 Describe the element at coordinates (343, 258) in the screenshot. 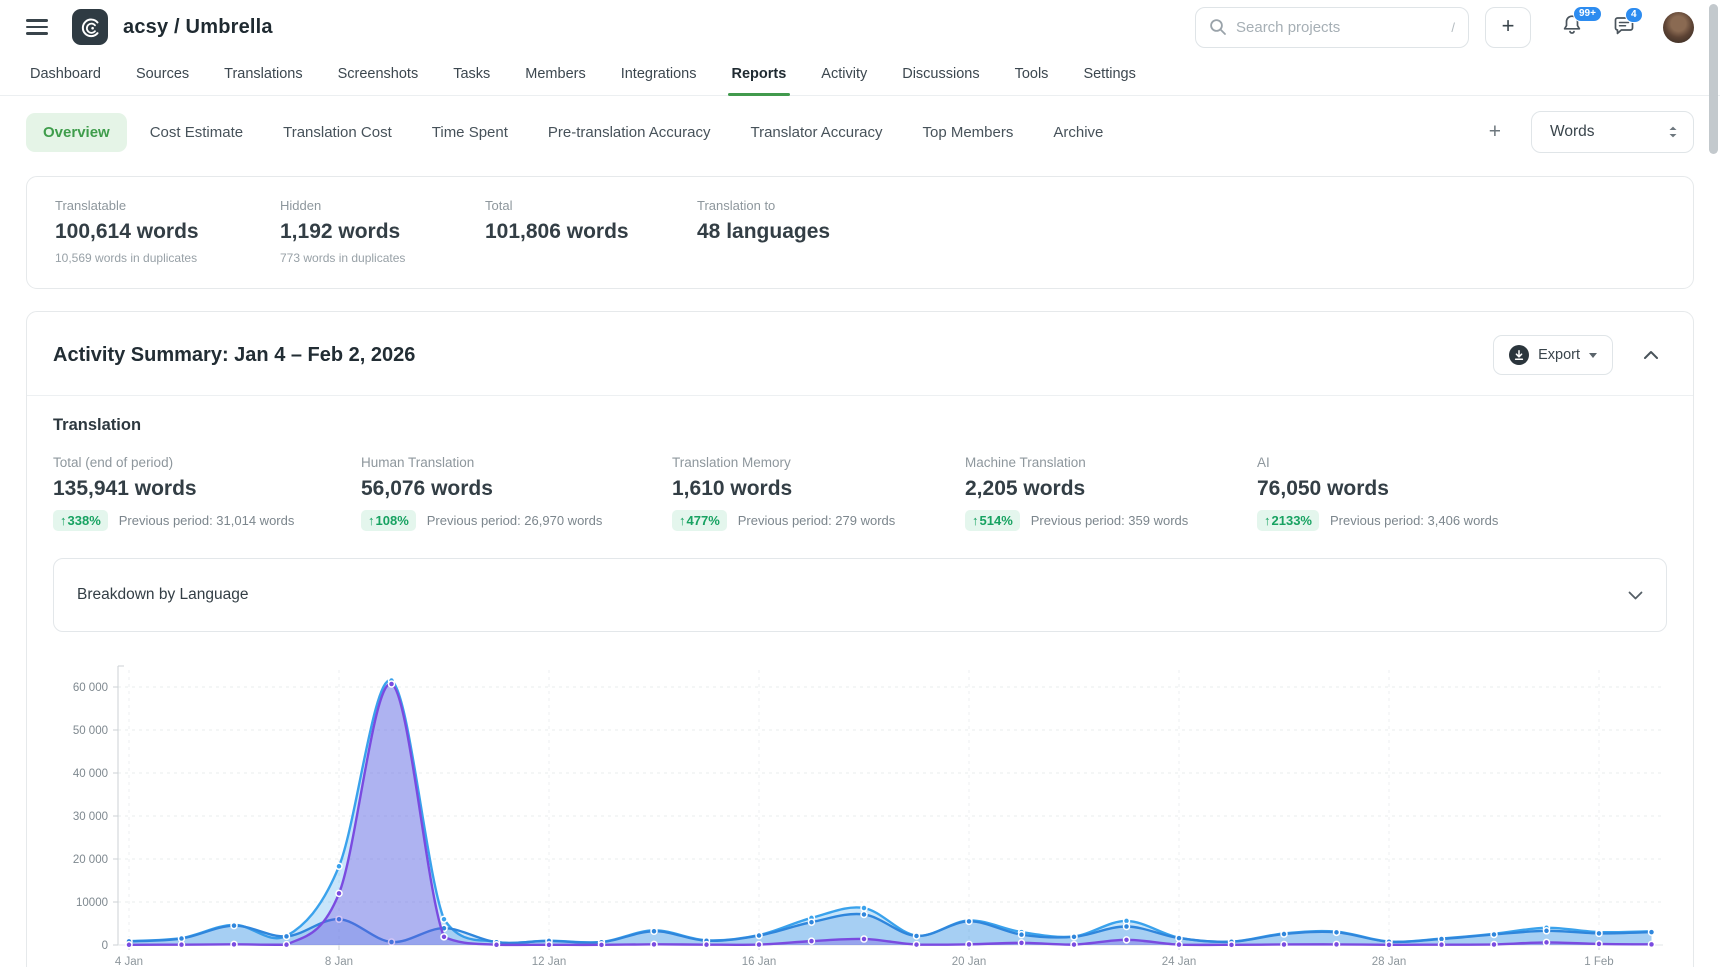

I see `stat-note: 773 words in duplicates` at that location.